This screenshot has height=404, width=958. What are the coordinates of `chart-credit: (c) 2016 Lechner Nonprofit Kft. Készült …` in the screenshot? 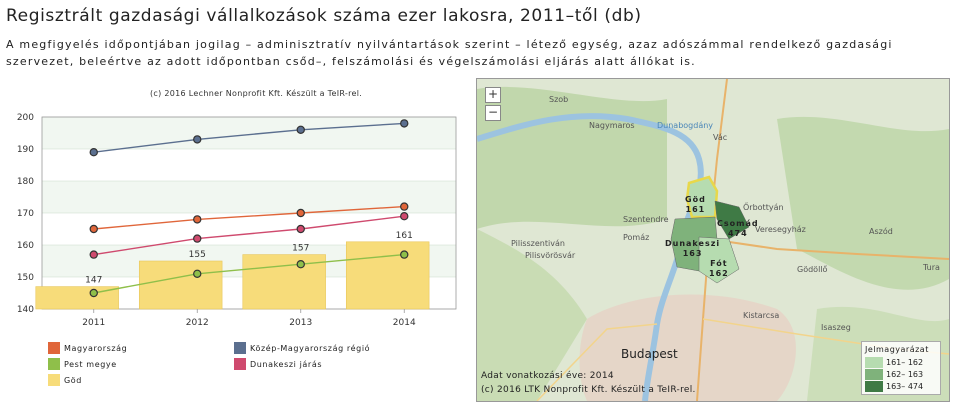 It's located at (256, 93).